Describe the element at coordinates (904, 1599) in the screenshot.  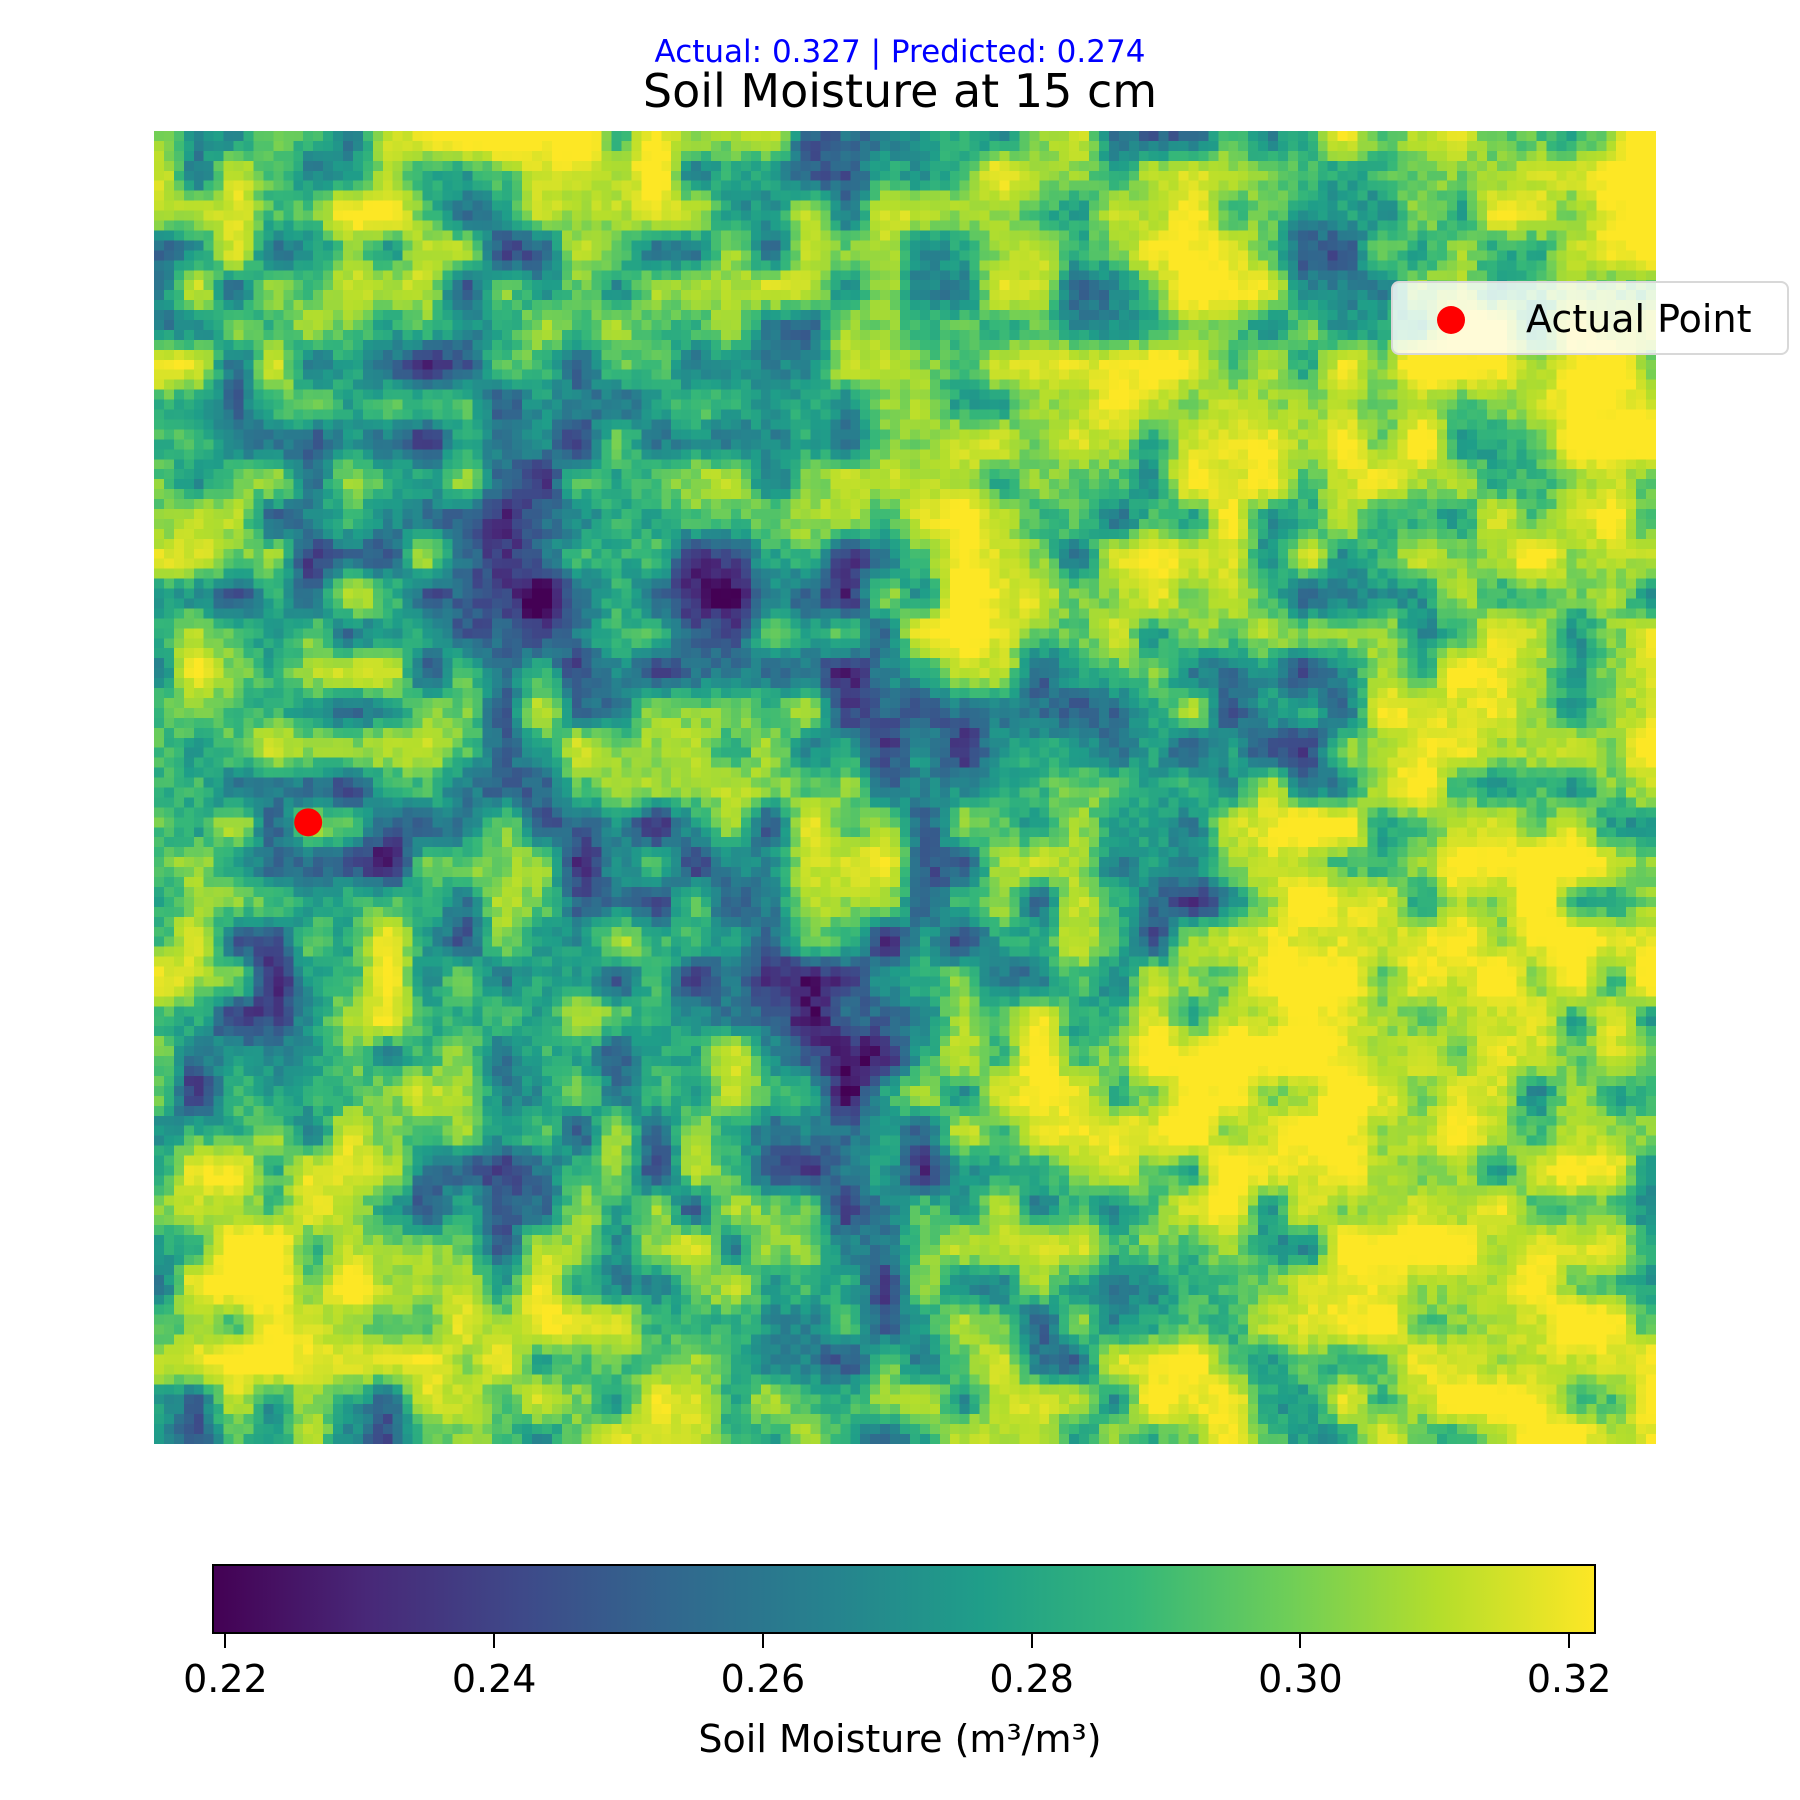
I see `colorbar` at that location.